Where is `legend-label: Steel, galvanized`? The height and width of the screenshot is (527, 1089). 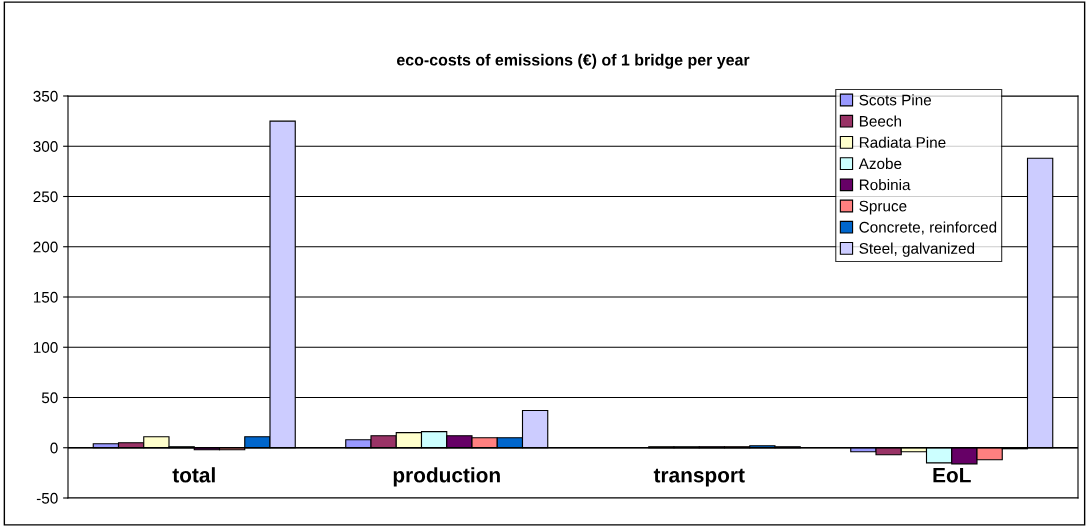
legend-label: Steel, galvanized is located at coordinates (917, 249).